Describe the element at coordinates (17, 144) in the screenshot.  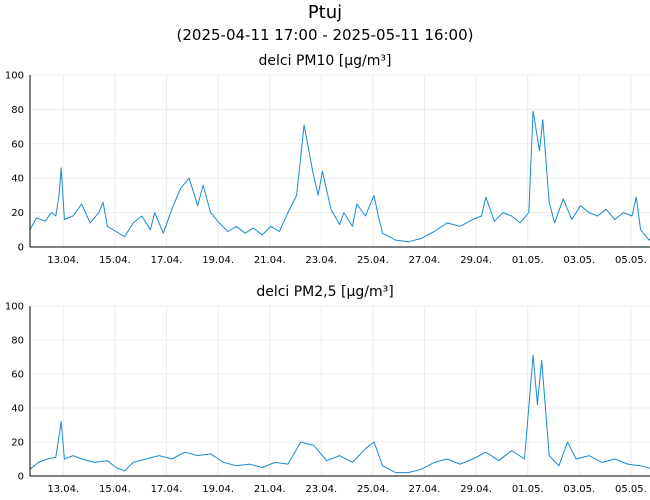
I see `pm10-y-tick-label: 60` at that location.